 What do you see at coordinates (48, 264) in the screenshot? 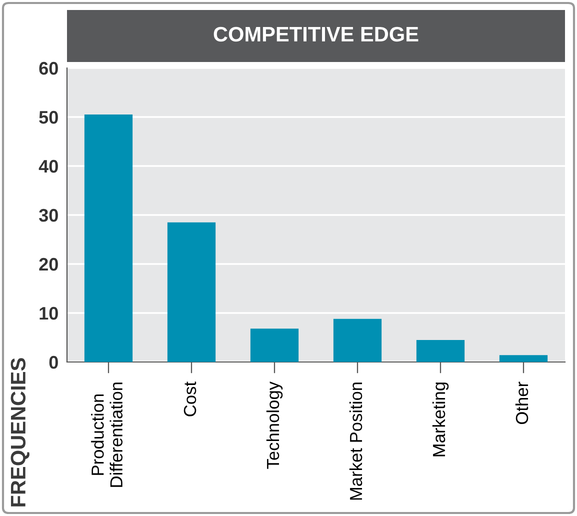
I see `y-tick-label: 20` at bounding box center [48, 264].